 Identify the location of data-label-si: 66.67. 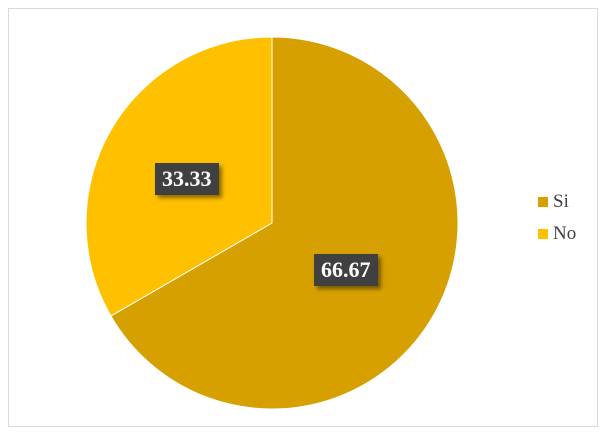
(346, 270).